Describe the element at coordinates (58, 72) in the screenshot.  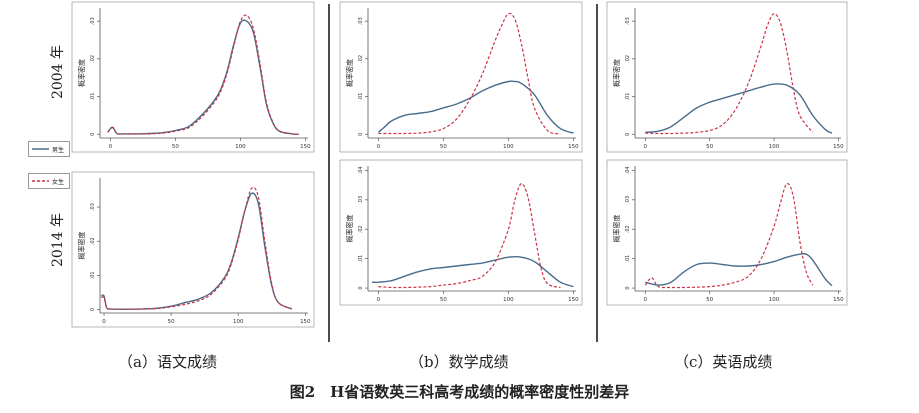
I see `row-label-2004: 2004 年` at that location.